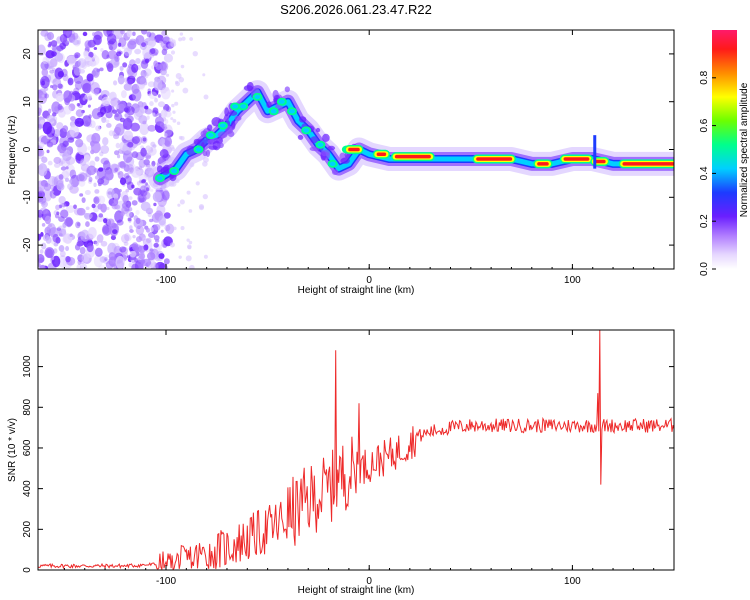 This screenshot has width=750, height=600. What do you see at coordinates (369, 581) in the screenshot?
I see `snr-xtick-label: 0` at bounding box center [369, 581].